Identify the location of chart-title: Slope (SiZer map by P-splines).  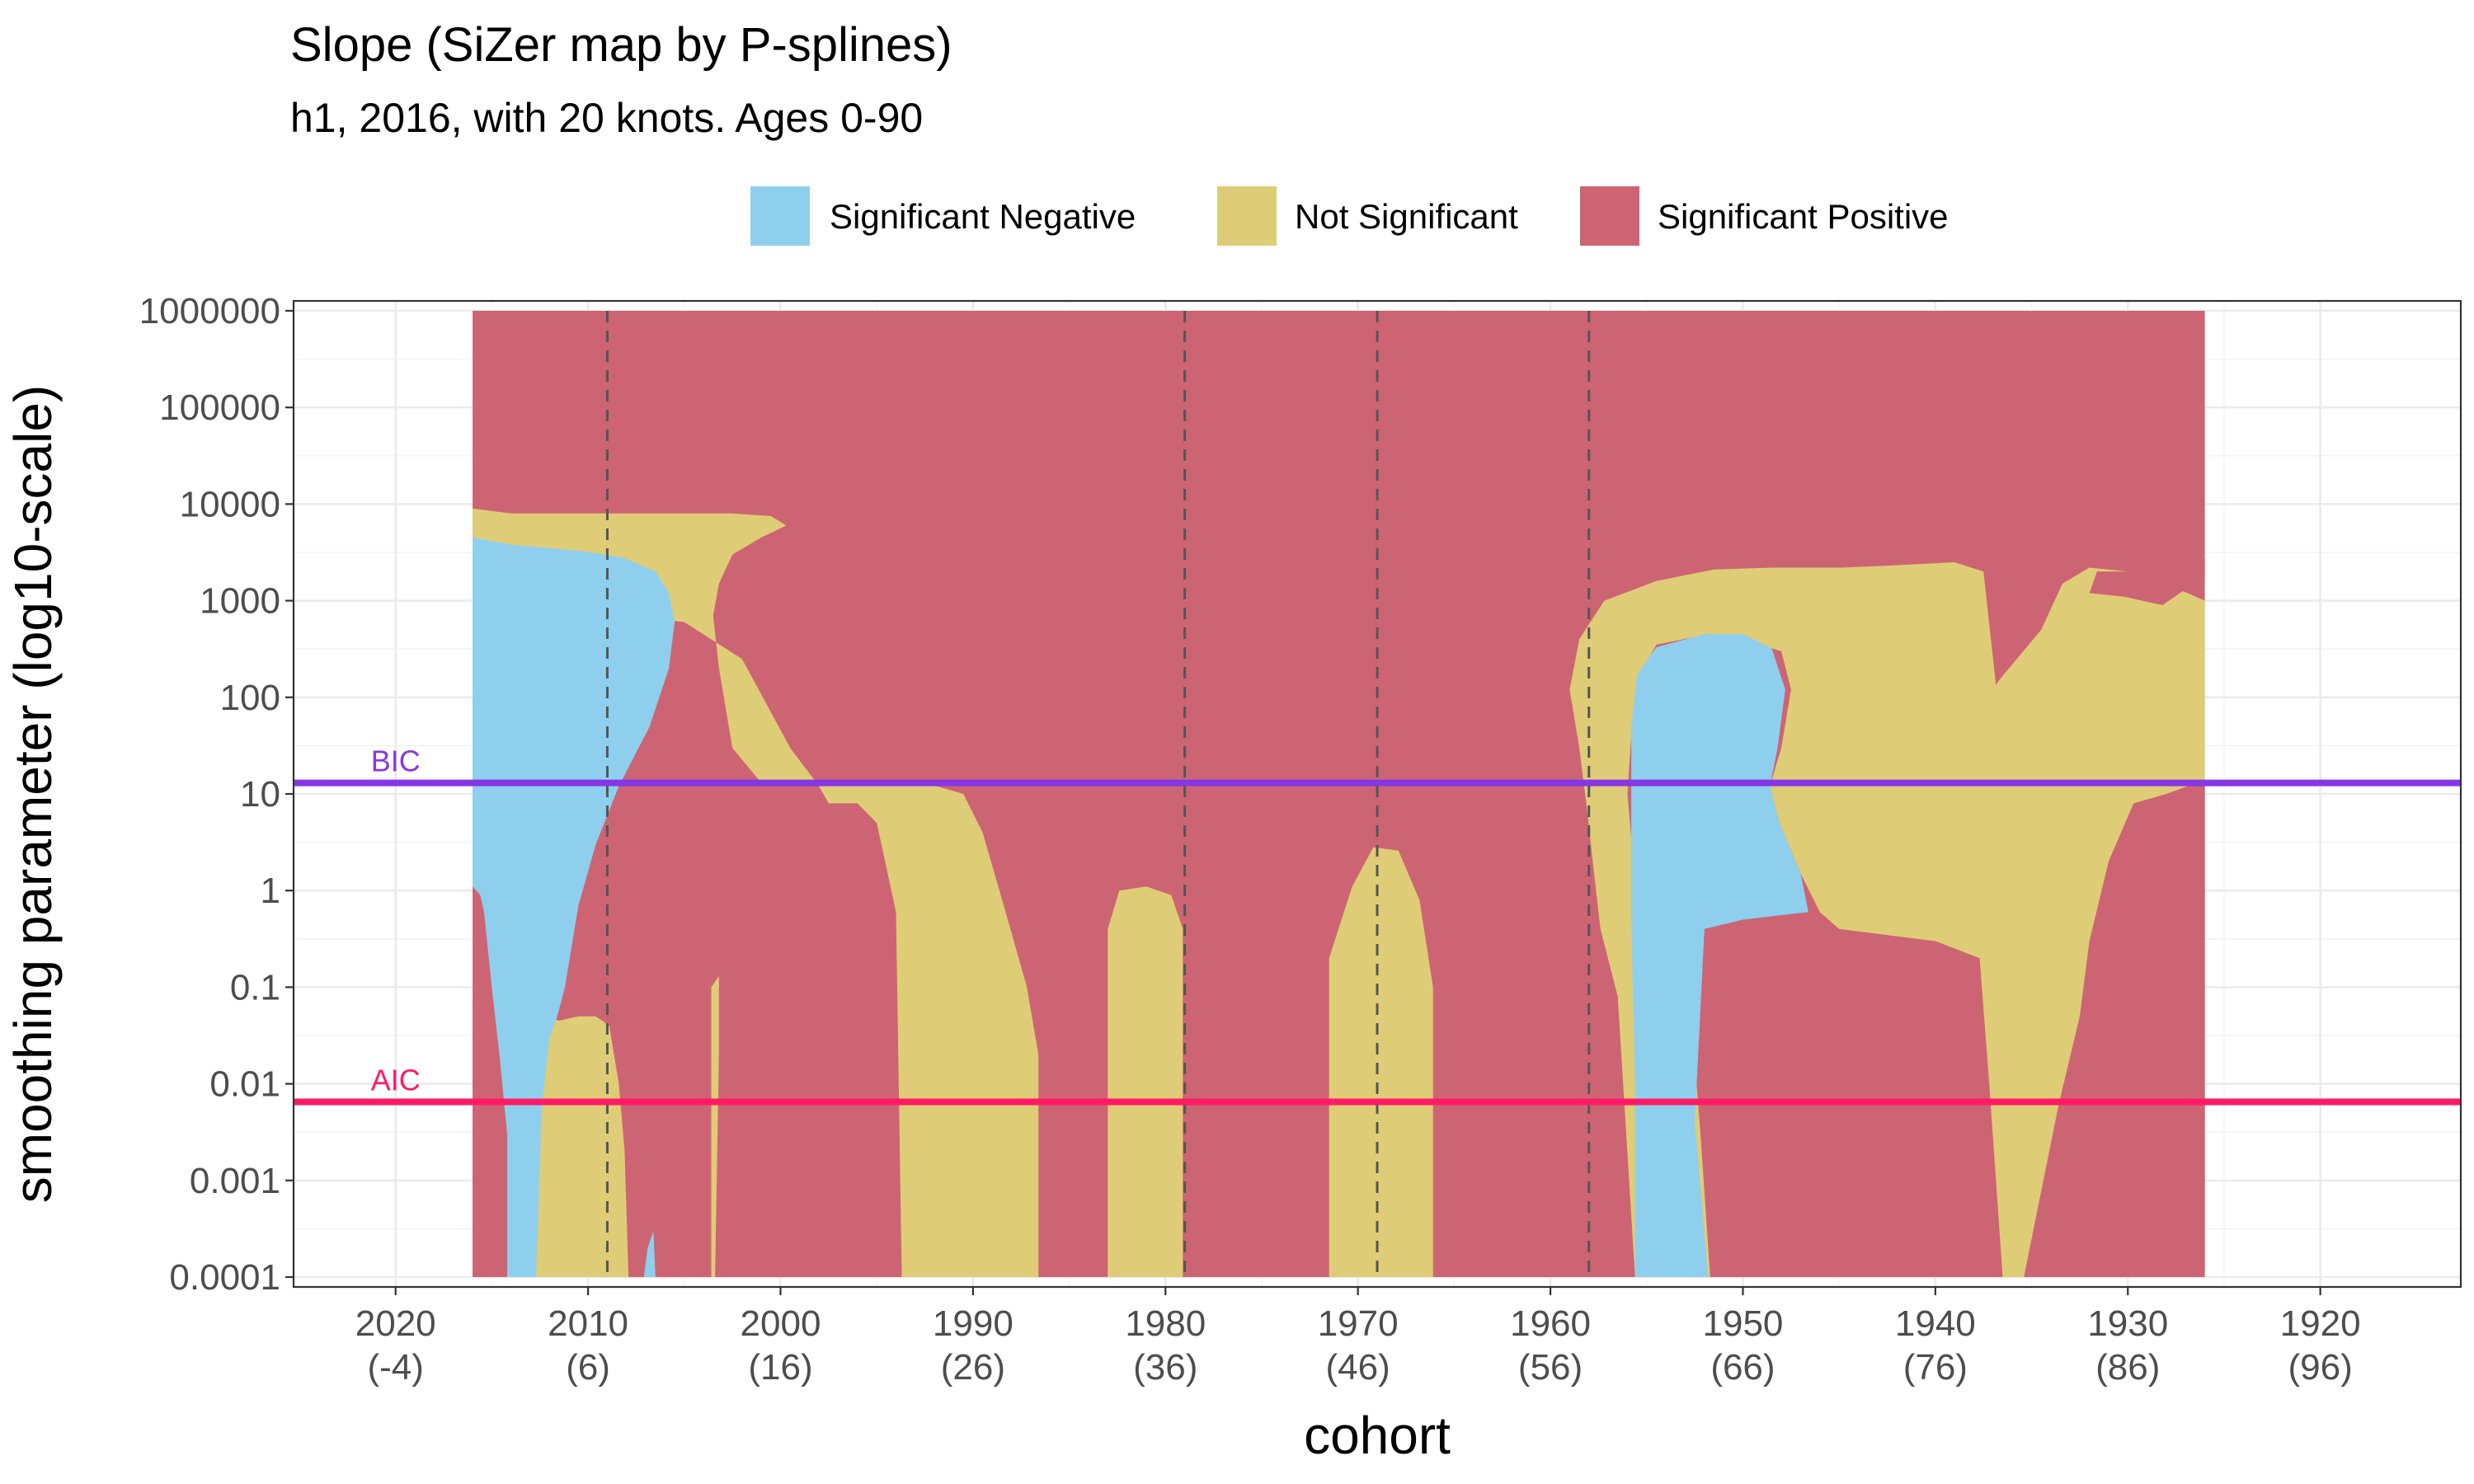
(621, 45).